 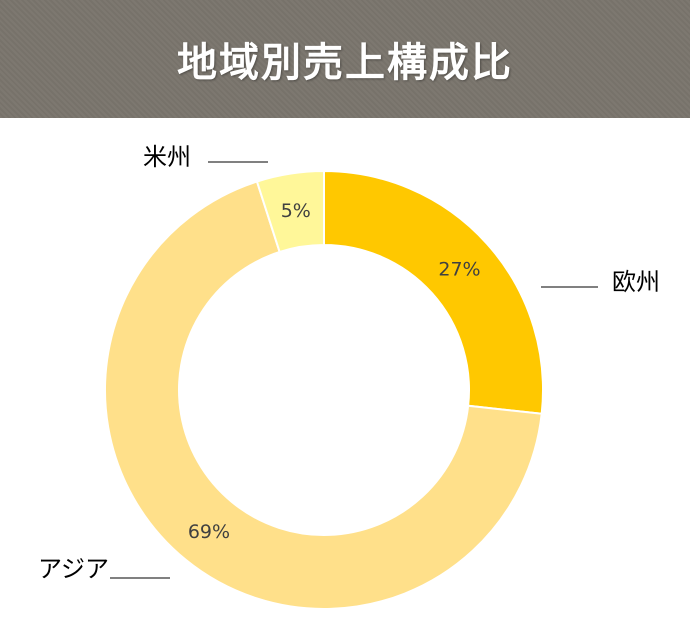 I want to click on category-label-2: アジア, so click(x=73, y=569).